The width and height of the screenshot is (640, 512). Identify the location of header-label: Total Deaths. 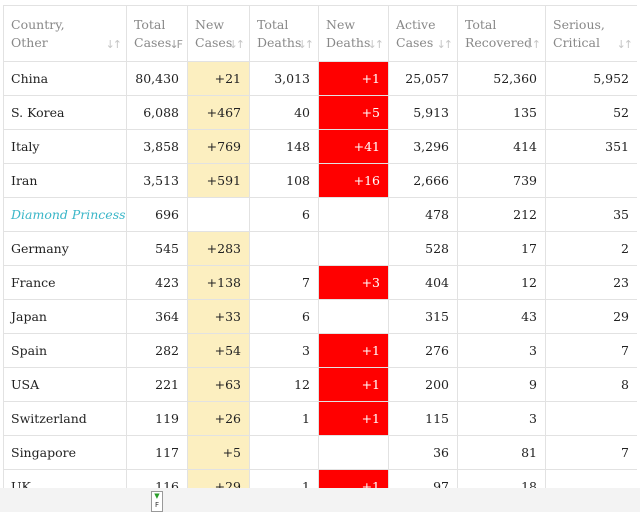
(287, 34).